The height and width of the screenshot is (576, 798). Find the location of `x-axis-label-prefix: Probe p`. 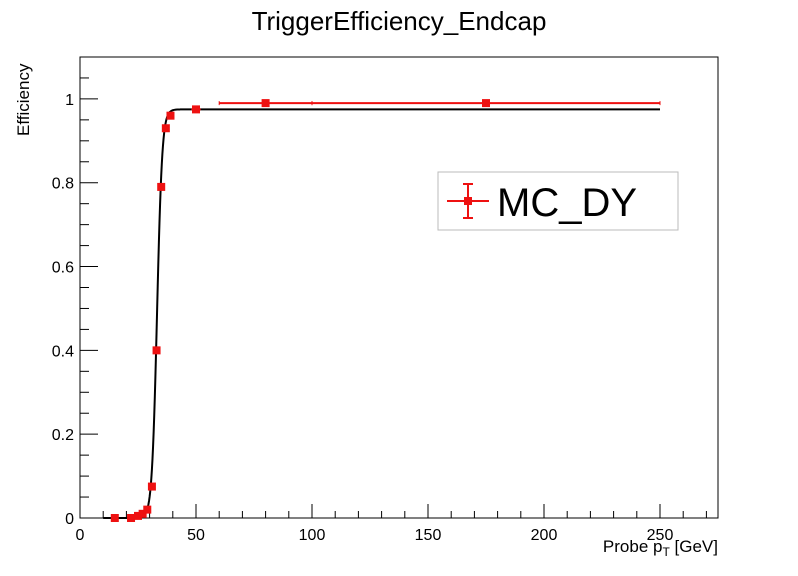

x-axis-label-prefix: Probe p is located at coordinates (632, 546).